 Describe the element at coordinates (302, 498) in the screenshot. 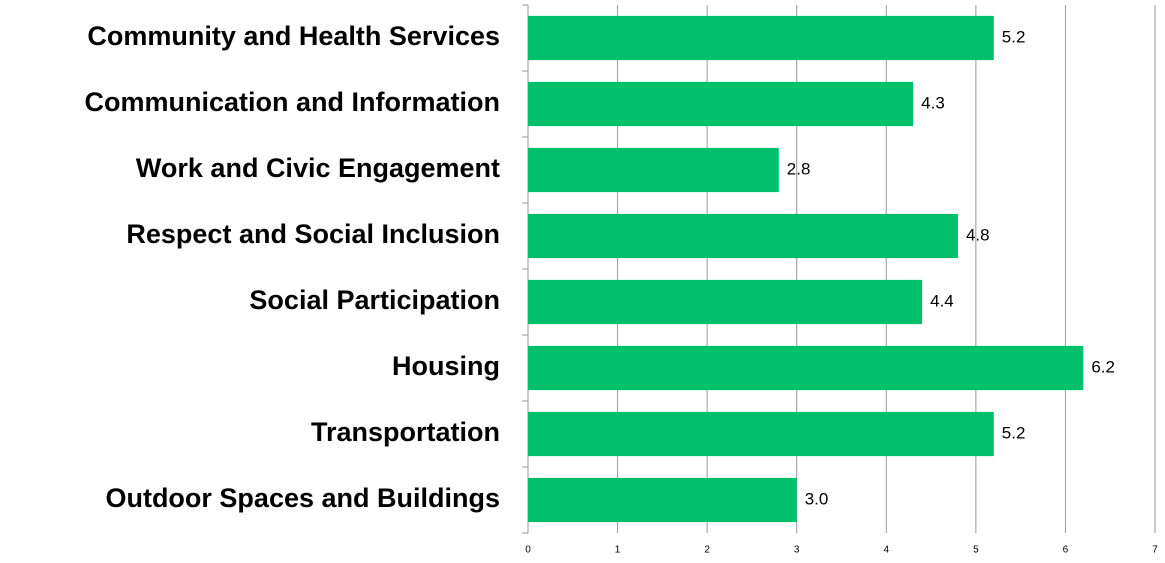

I see `y-tick-label: Outdoor Spaces and Buildings` at that location.